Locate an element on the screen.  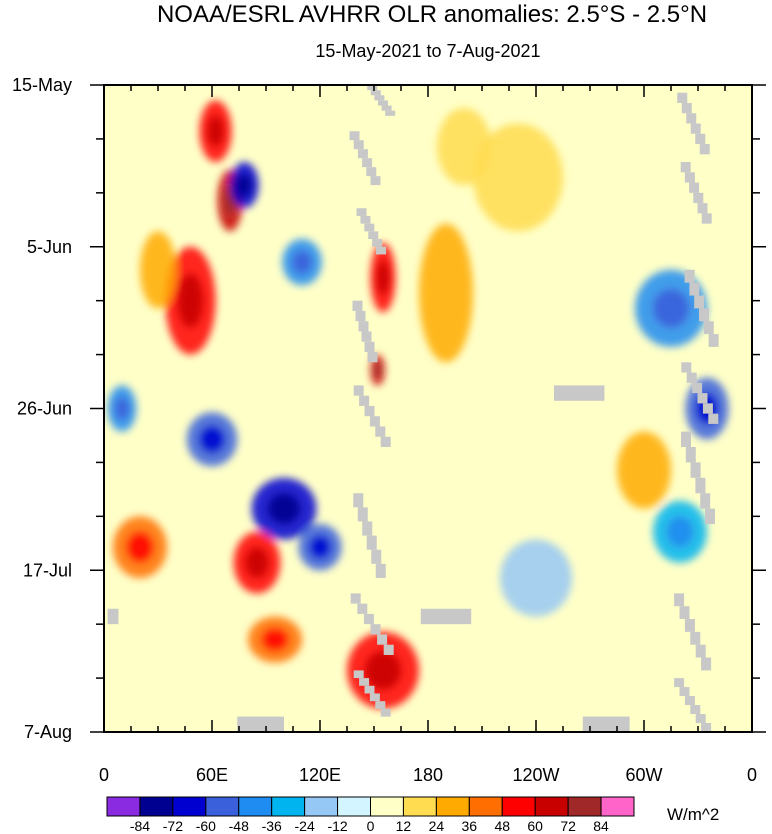
colorbar-label: 12 is located at coordinates (404, 826).